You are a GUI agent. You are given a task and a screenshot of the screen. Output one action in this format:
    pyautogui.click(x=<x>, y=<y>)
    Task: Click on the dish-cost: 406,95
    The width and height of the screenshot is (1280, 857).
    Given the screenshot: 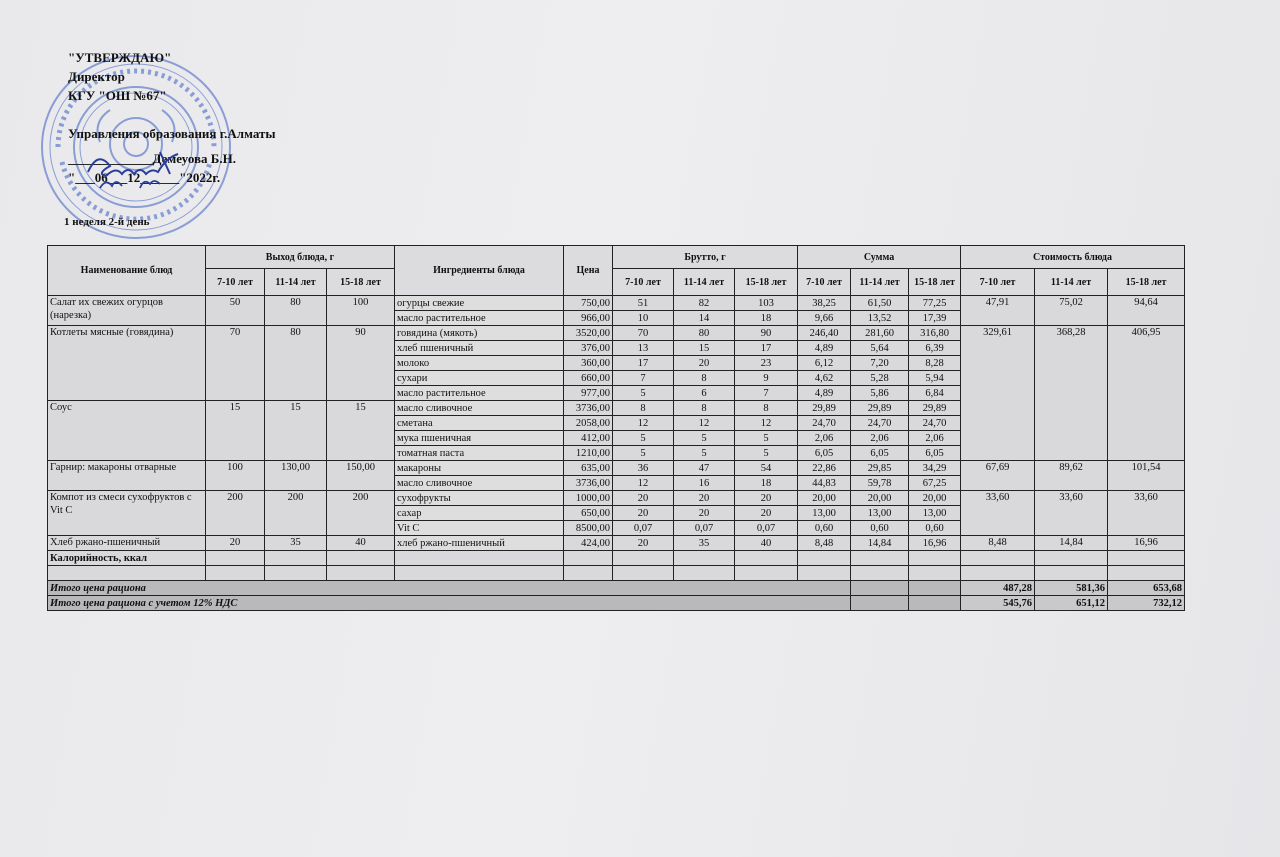 What is the action you would take?
    pyautogui.click(x=1146, y=393)
    